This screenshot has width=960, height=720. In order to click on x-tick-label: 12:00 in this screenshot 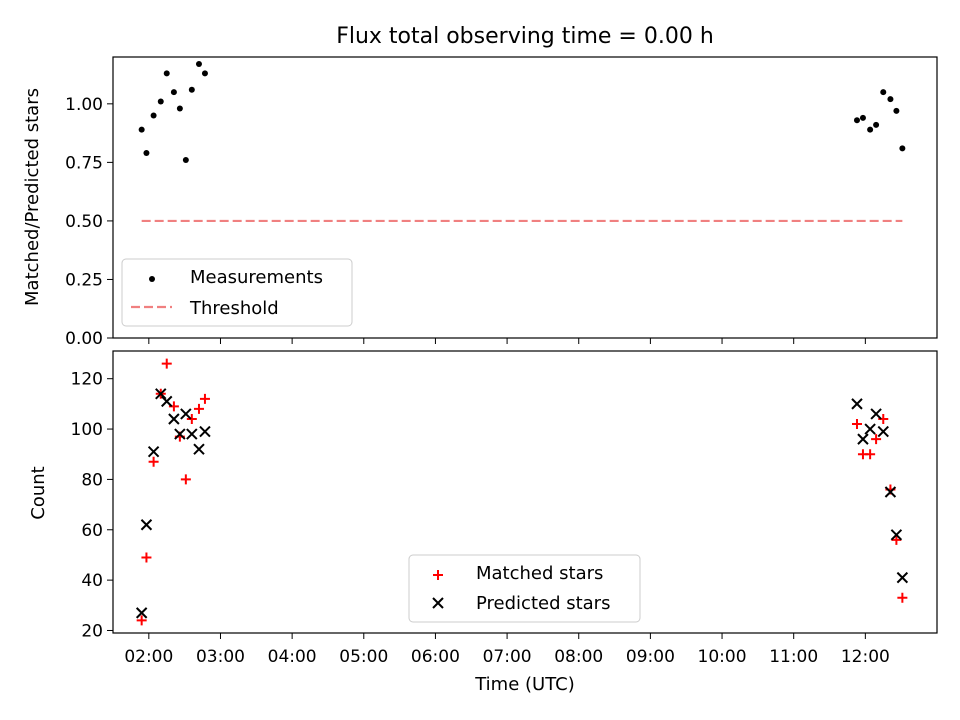, I will do `click(865, 657)`.